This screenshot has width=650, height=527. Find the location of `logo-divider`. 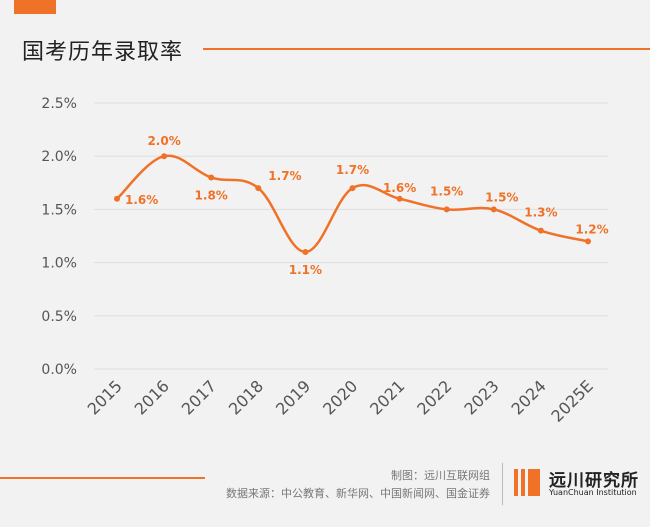

logo-divider is located at coordinates (502, 484).